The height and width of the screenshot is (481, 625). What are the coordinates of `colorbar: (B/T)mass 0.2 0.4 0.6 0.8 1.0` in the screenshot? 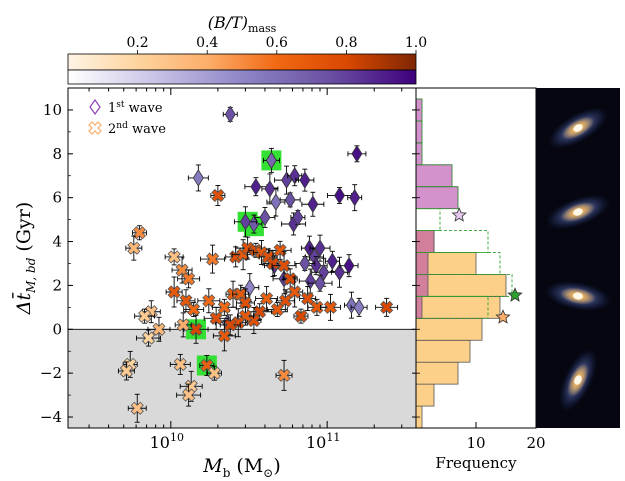 It's located at (247, 49).